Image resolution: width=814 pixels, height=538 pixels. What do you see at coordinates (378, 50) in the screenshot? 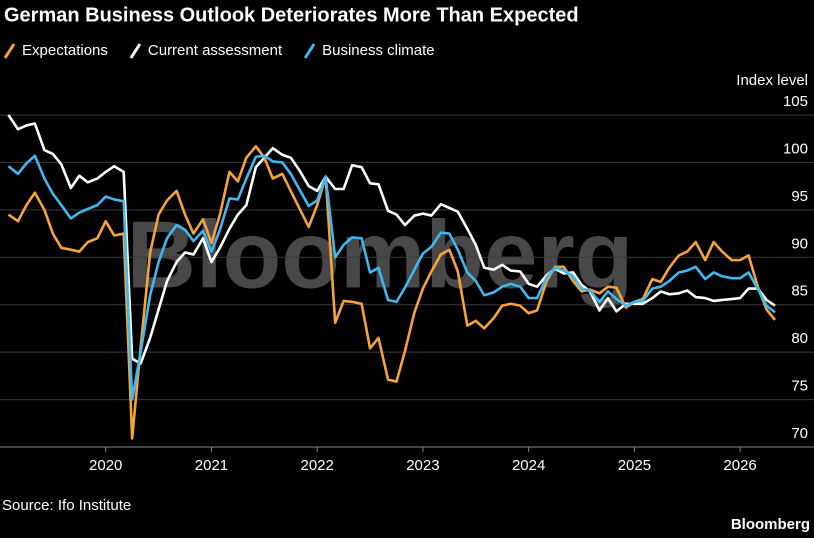
I see `legend-label: Business climate` at bounding box center [378, 50].